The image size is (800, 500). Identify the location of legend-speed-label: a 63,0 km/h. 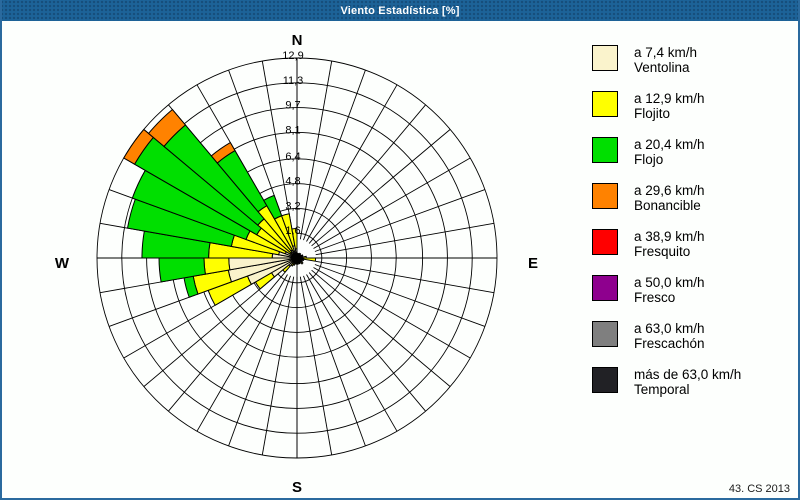
(669, 328).